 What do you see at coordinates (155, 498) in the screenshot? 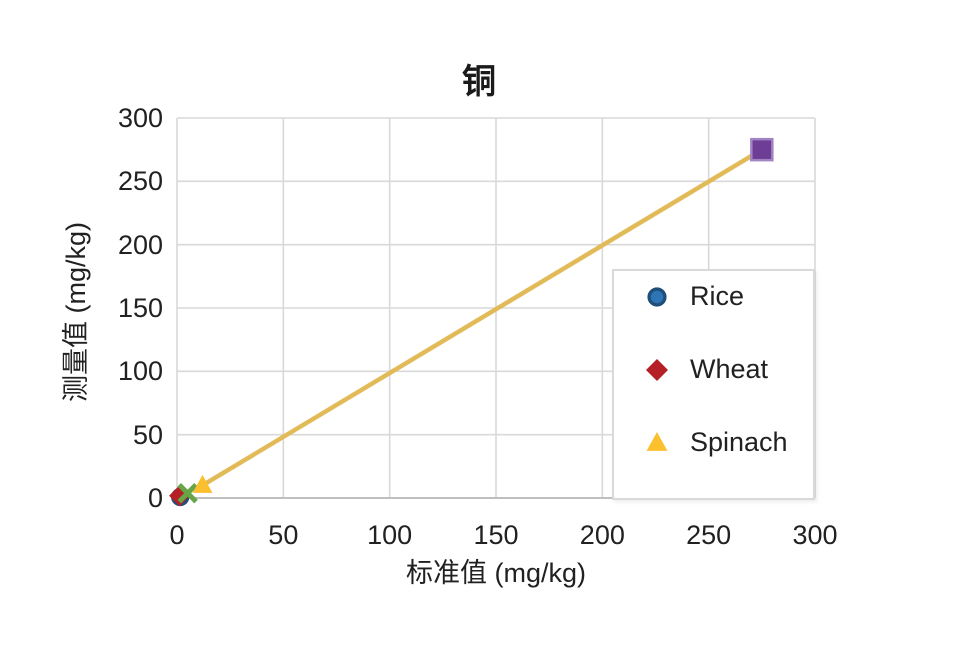
I see `y-tick-label: 0` at bounding box center [155, 498].